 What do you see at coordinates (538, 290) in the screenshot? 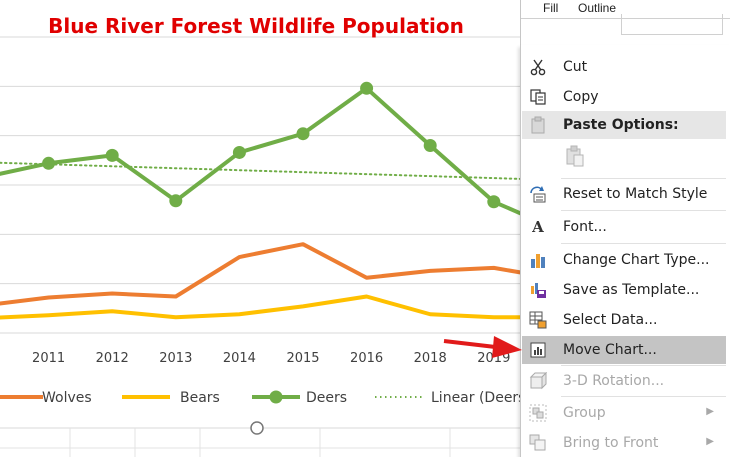
I see `save-template-icon` at bounding box center [538, 290].